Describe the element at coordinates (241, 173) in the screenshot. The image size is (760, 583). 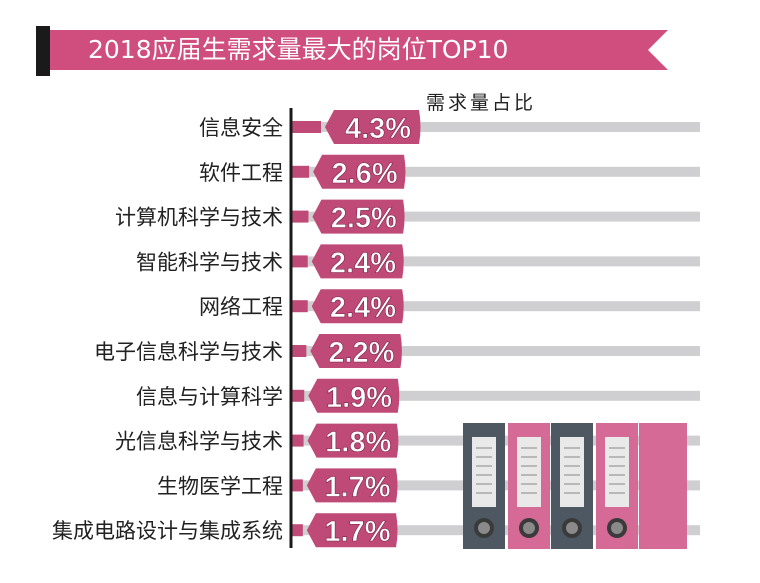
I see `category-label: 软件工程` at that location.